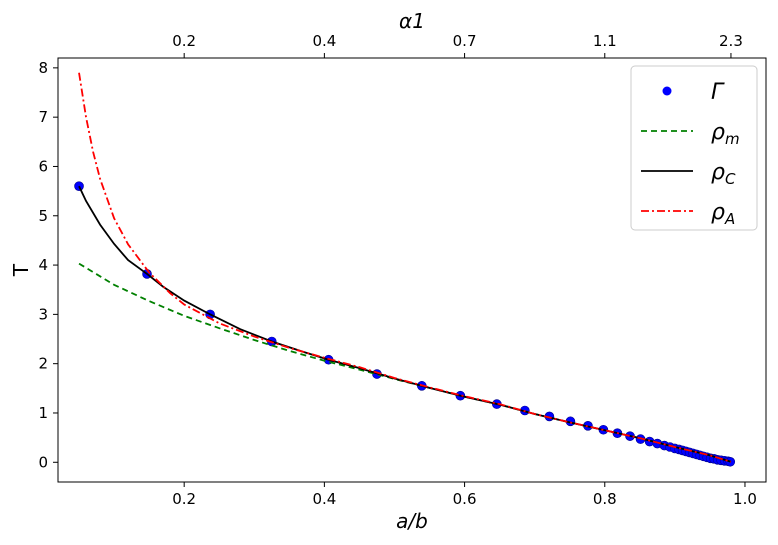  What do you see at coordinates (43, 364) in the screenshot?
I see `y-tick-label: 2` at bounding box center [43, 364].